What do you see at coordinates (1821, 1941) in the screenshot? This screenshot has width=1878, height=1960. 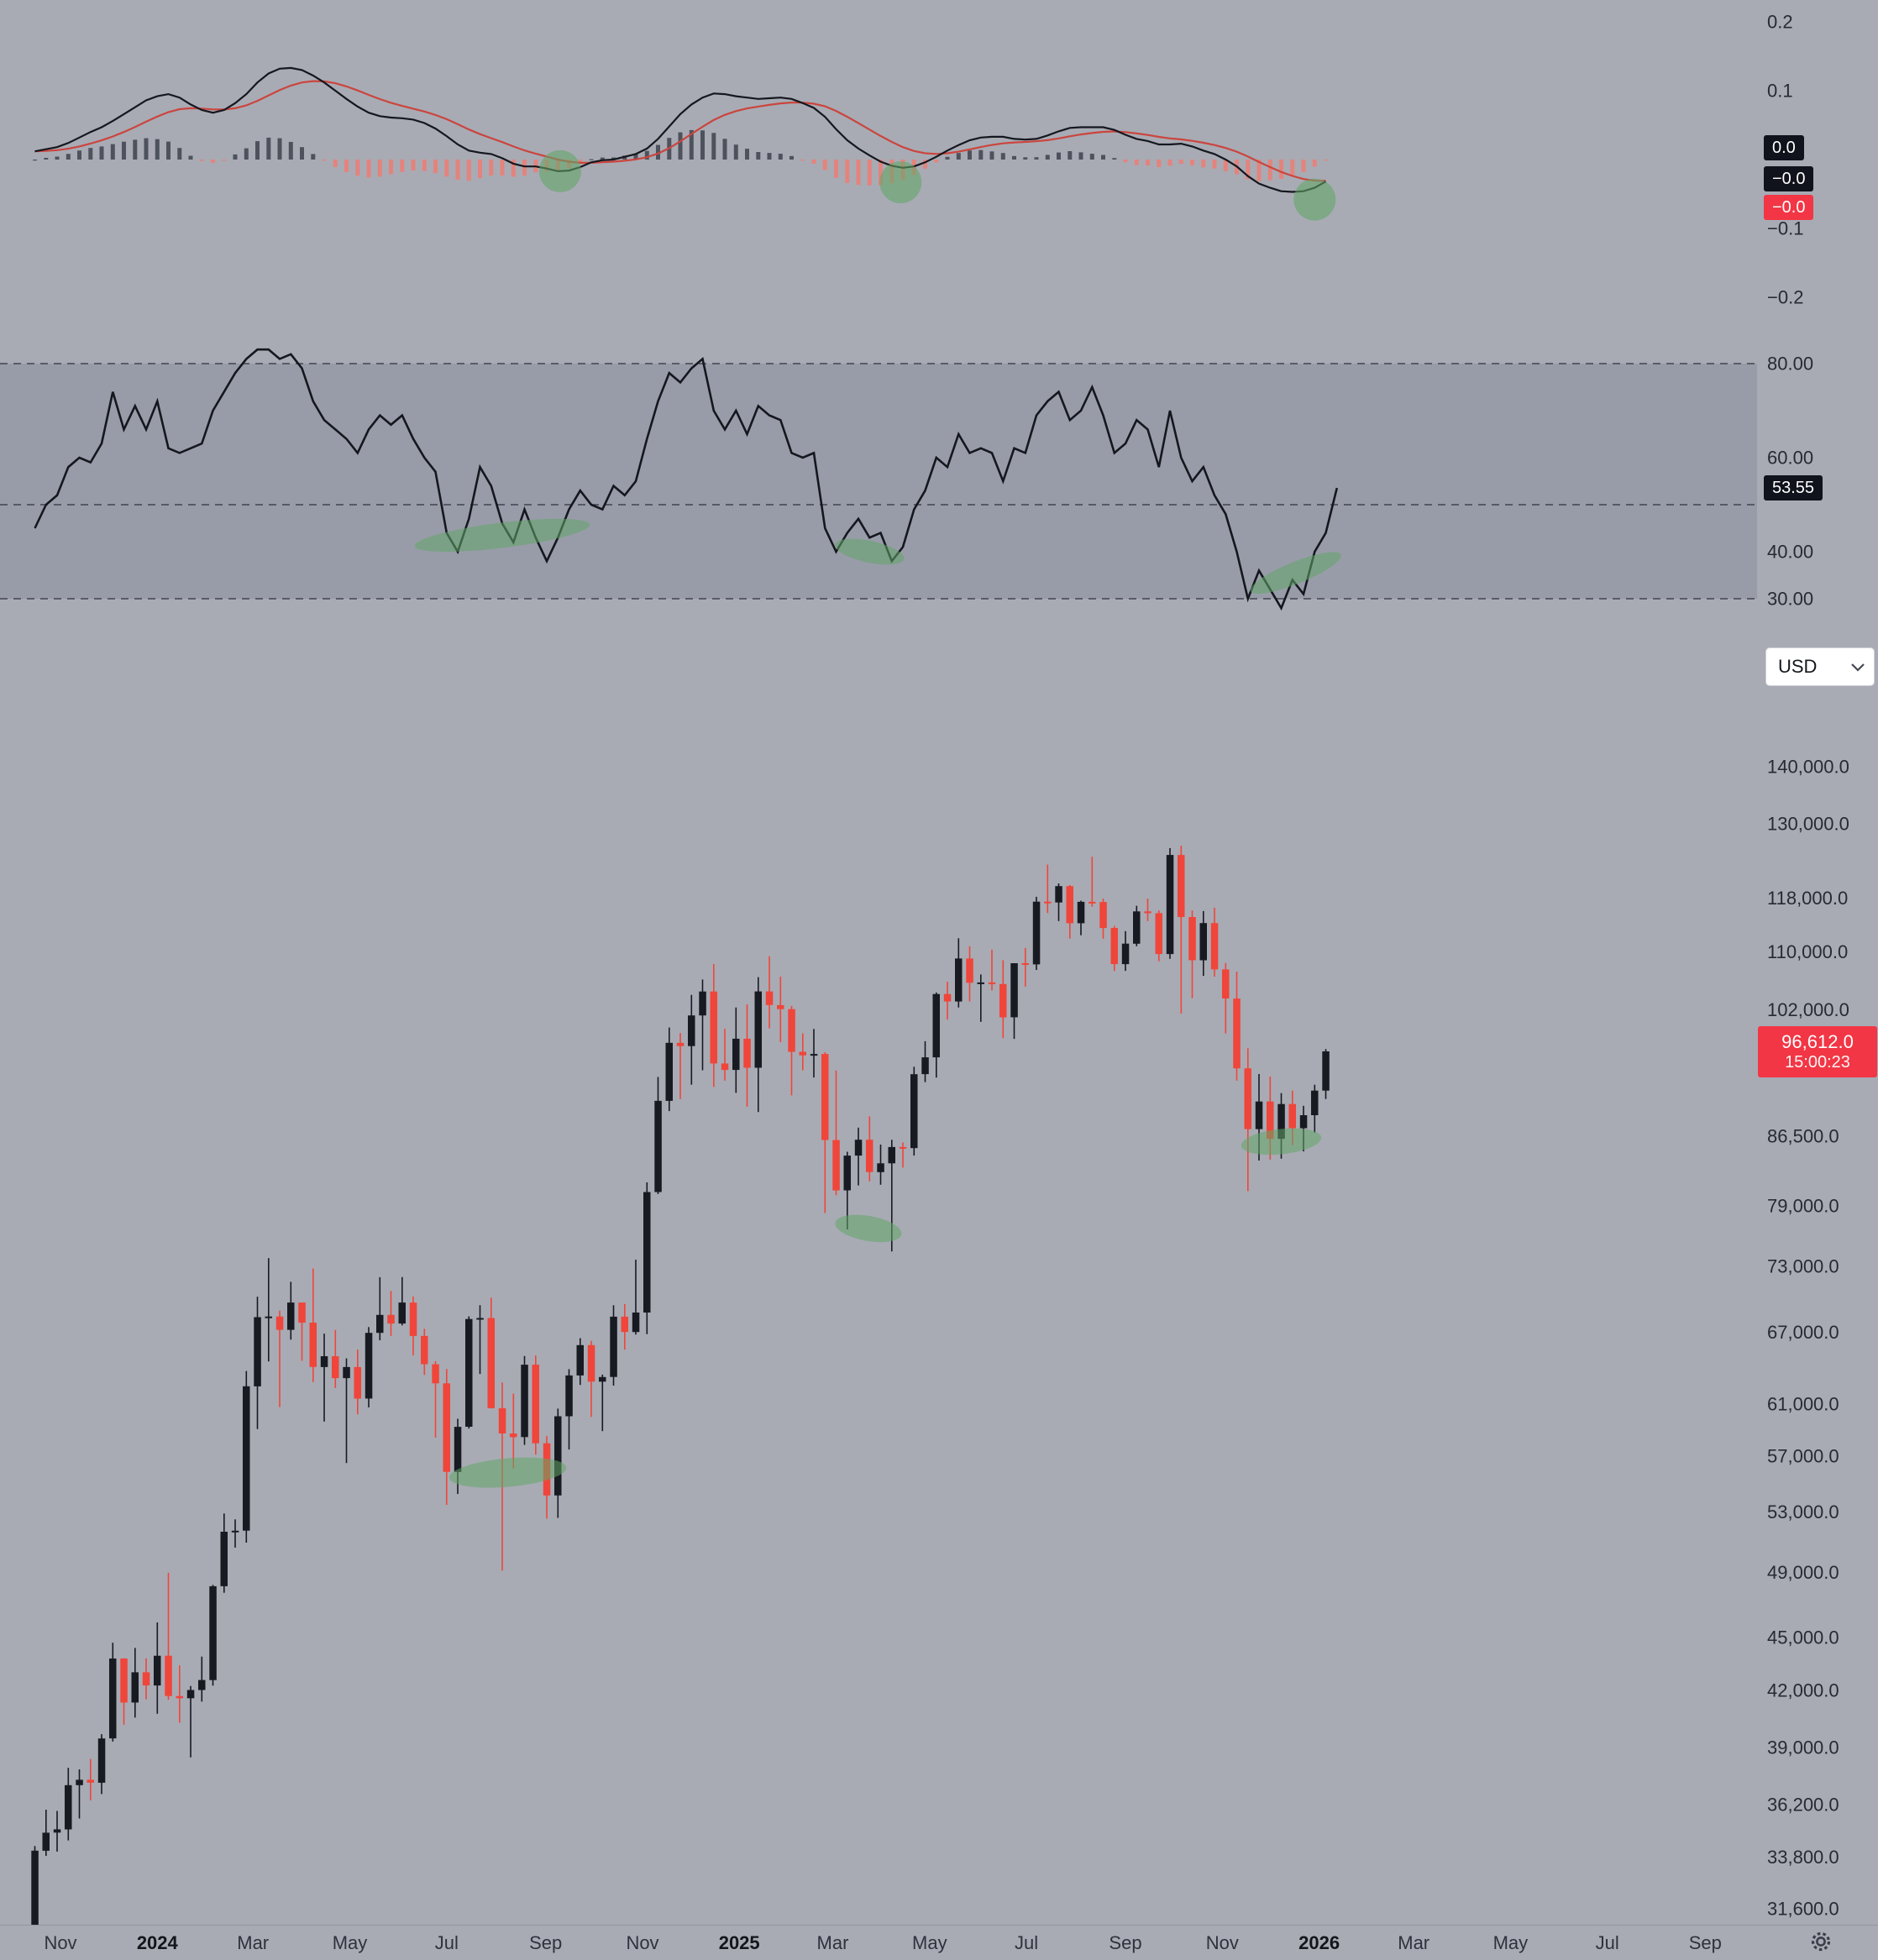 I see `time-axis-settings-gear-icon` at bounding box center [1821, 1941].